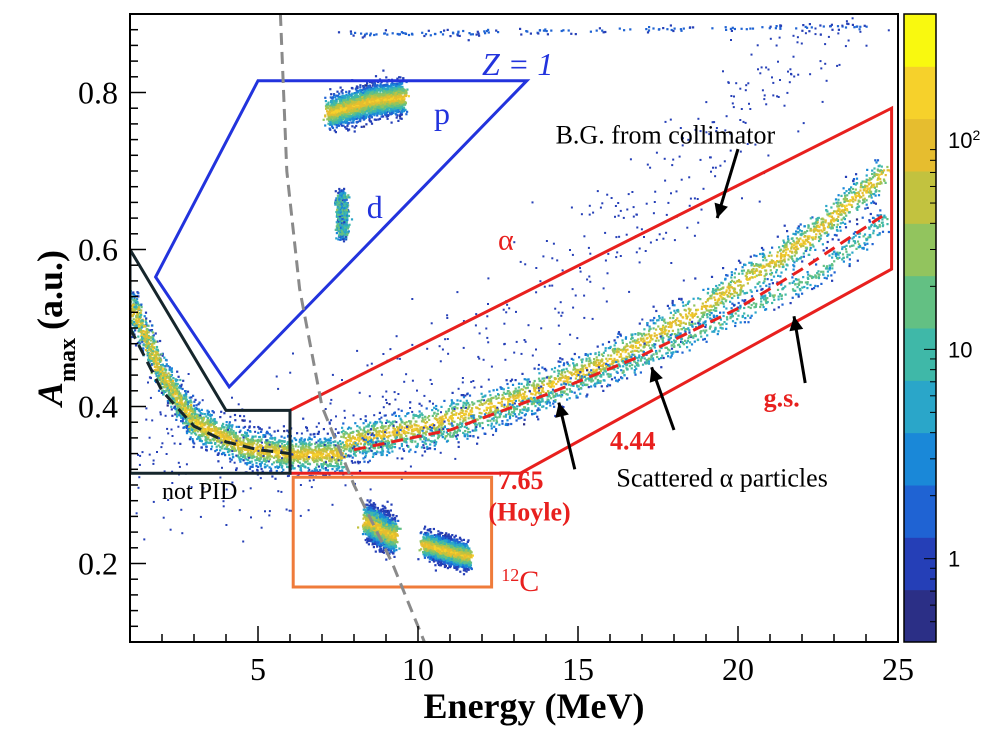 This screenshot has width=997, height=756. I want to click on label-hoyle: (Hoyle), so click(529, 511).